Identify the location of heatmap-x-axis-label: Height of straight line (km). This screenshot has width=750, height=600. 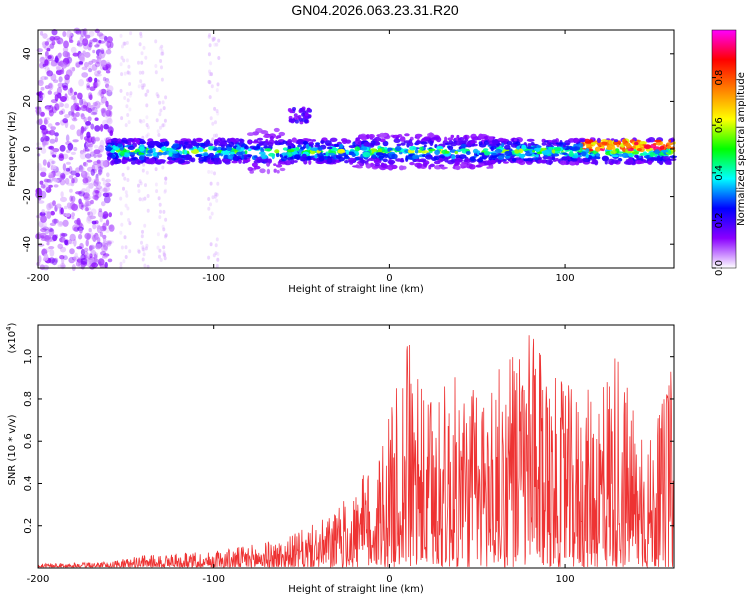
(356, 289).